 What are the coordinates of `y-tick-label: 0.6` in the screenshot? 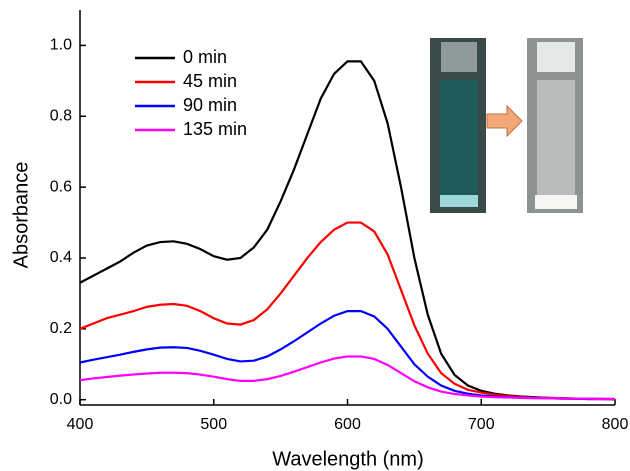 It's located at (61, 186).